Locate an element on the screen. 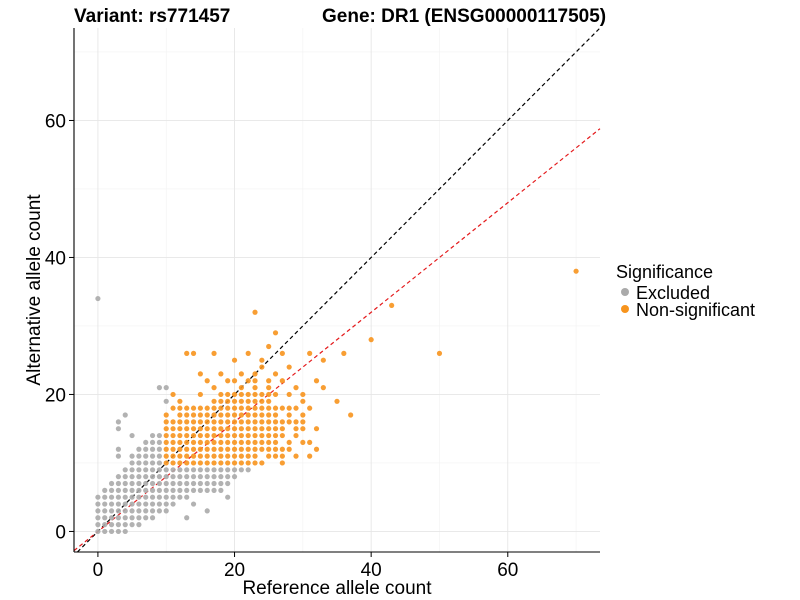  legend-title: Significance is located at coordinates (664, 272).